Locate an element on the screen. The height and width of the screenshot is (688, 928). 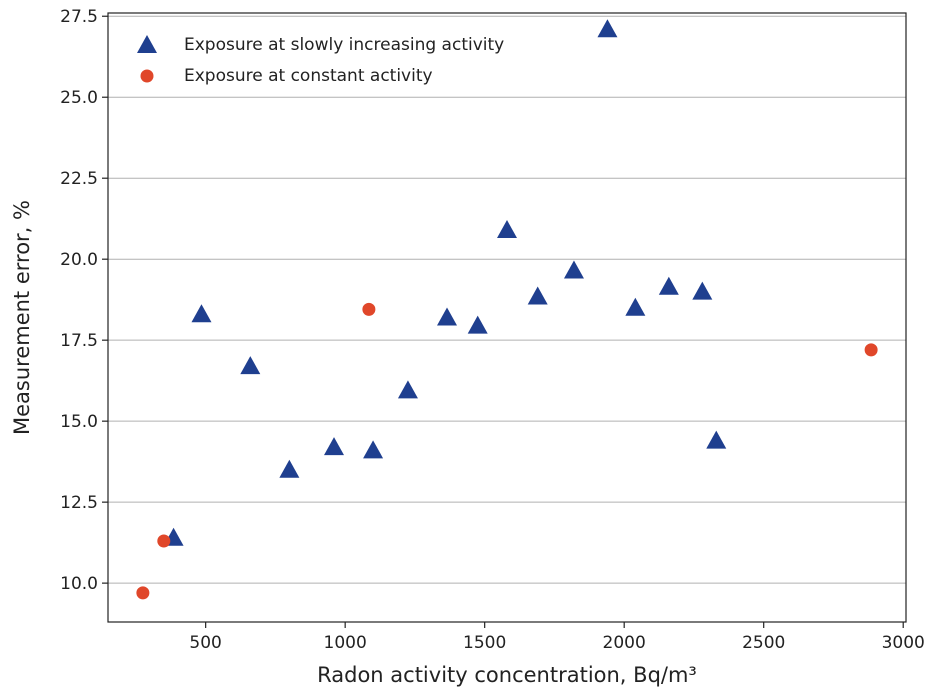
x-tick-label: 500 is located at coordinates (205, 643).